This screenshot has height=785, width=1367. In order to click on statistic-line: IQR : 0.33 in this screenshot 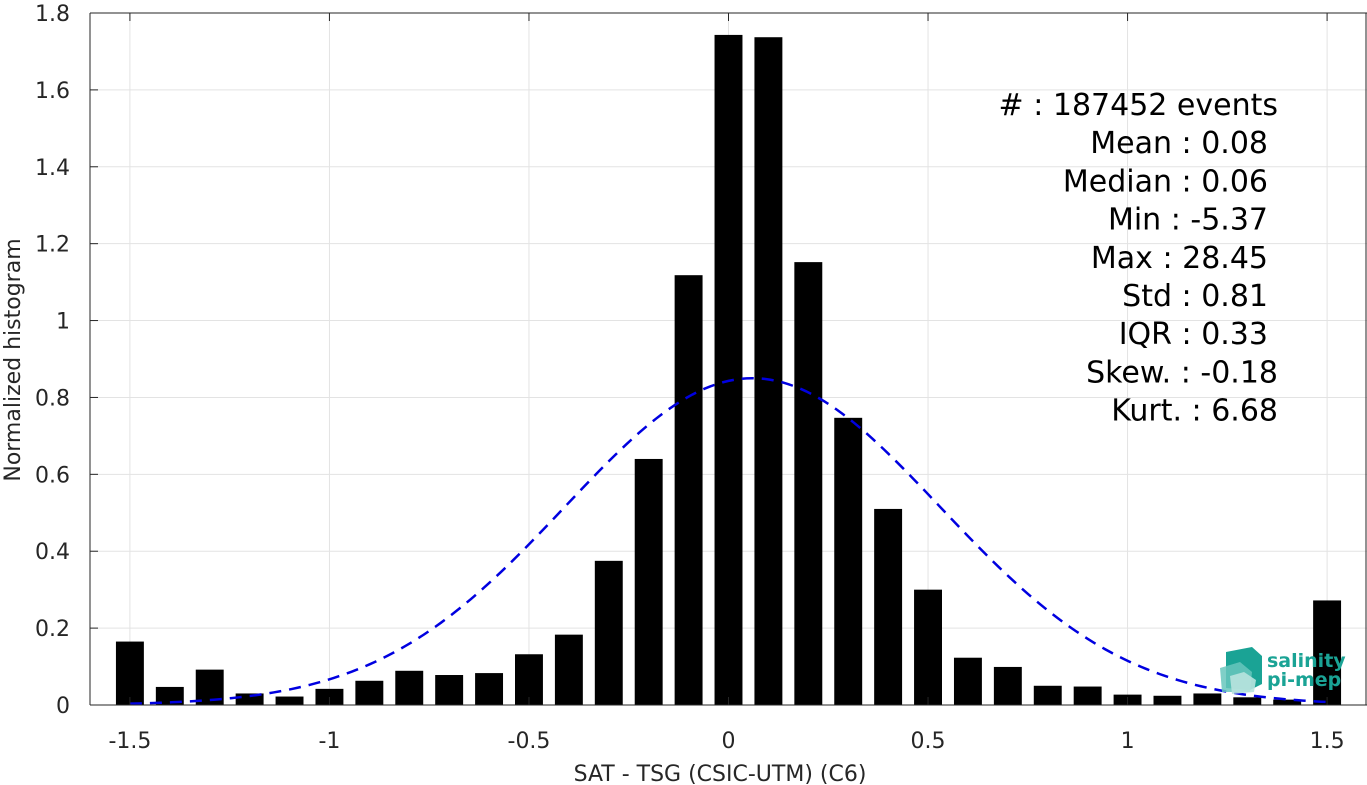, I will do `click(1193, 334)`.